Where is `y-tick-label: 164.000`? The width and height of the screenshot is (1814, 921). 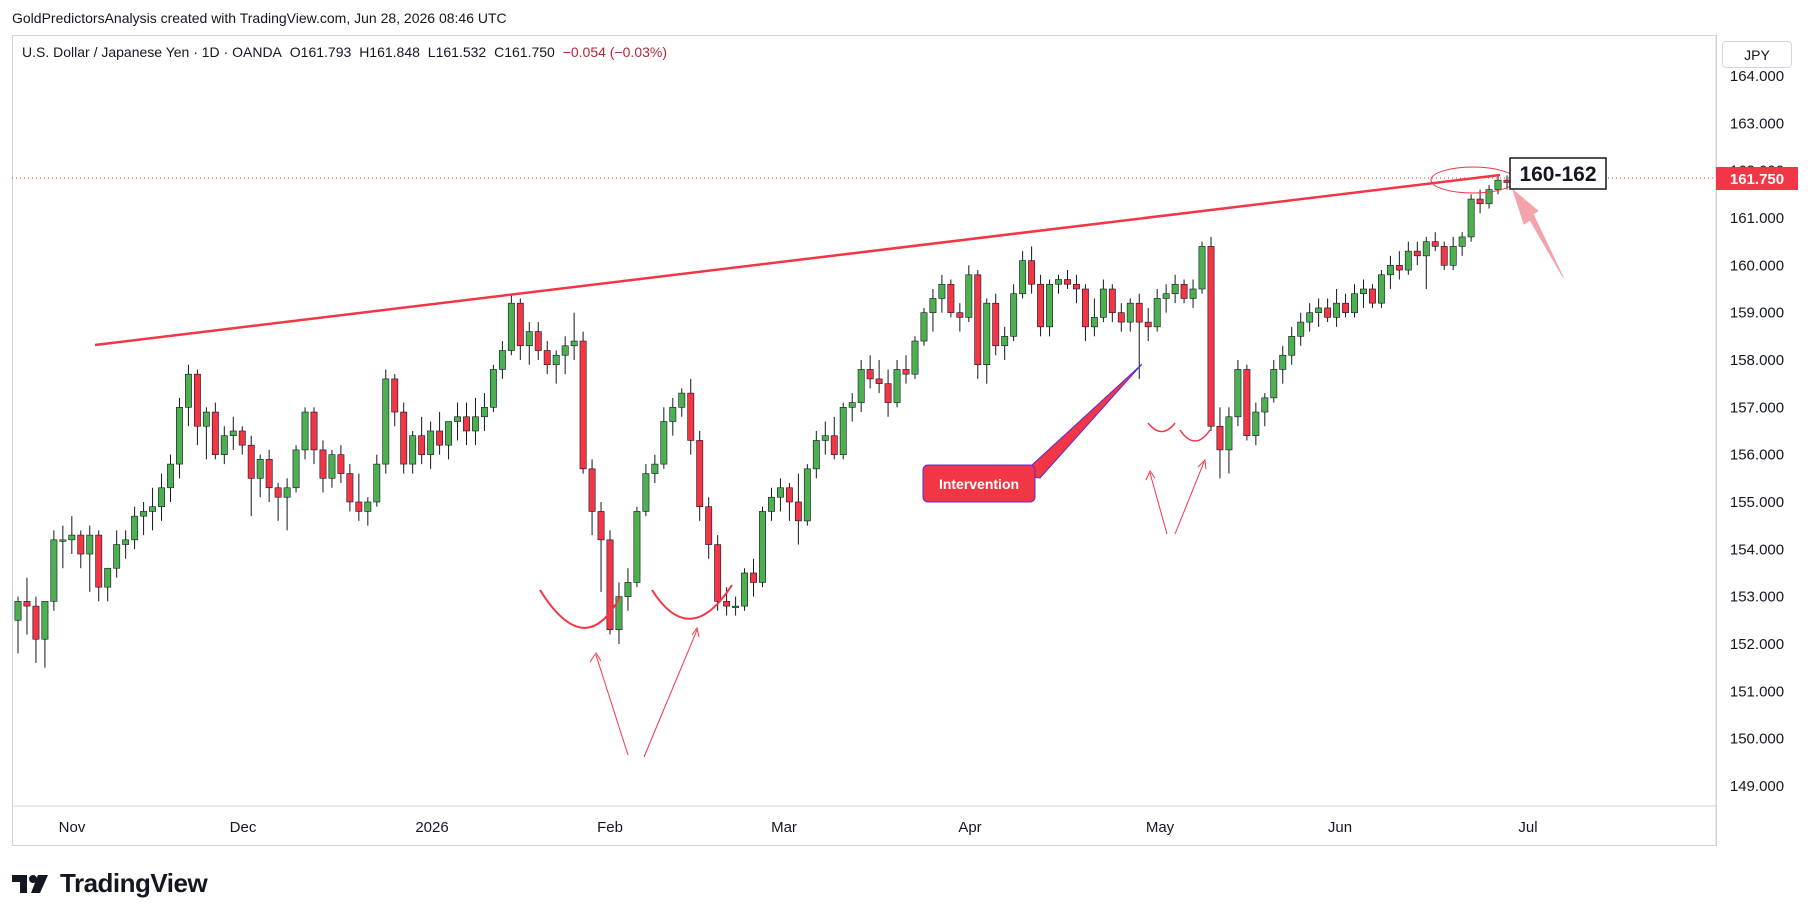 y-tick-label: 164.000 is located at coordinates (1757, 76).